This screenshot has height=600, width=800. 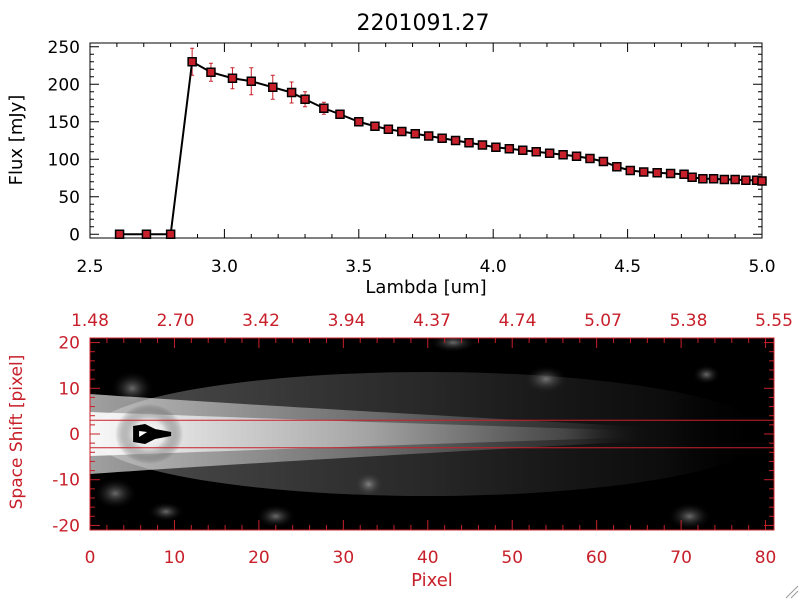 What do you see at coordinates (432, 580) in the screenshot?
I see `pixel-axis-label: Pixel` at bounding box center [432, 580].